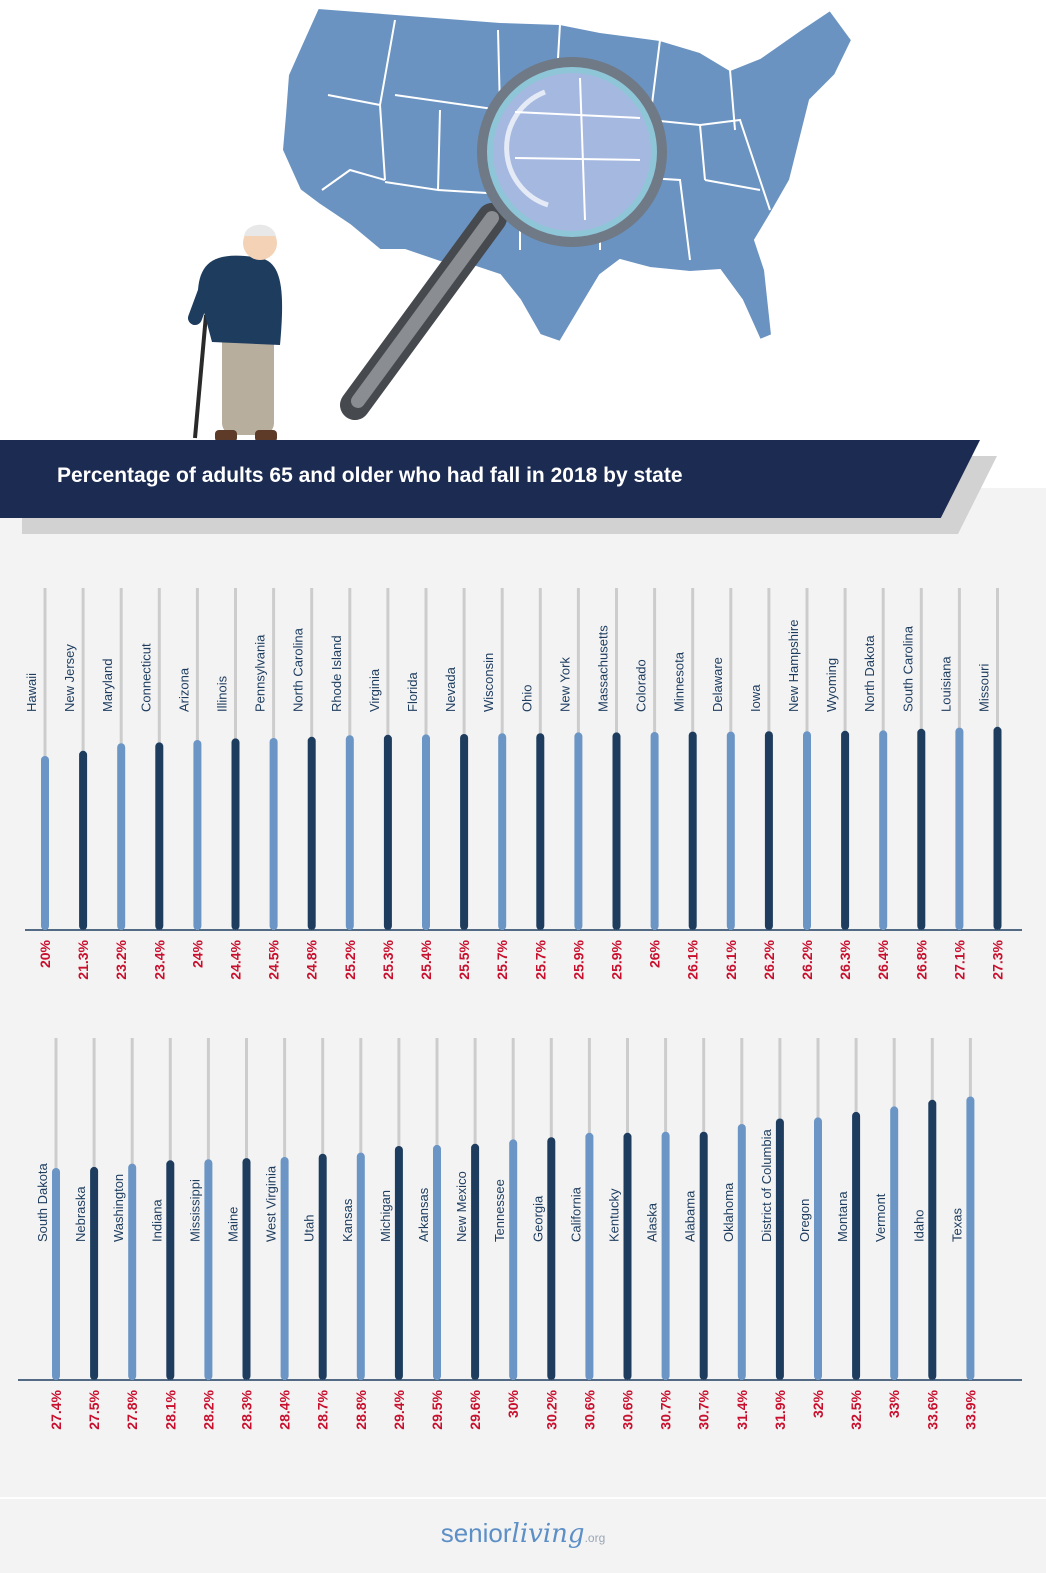  I want to click on category-label: Oregon, so click(804, 1220).